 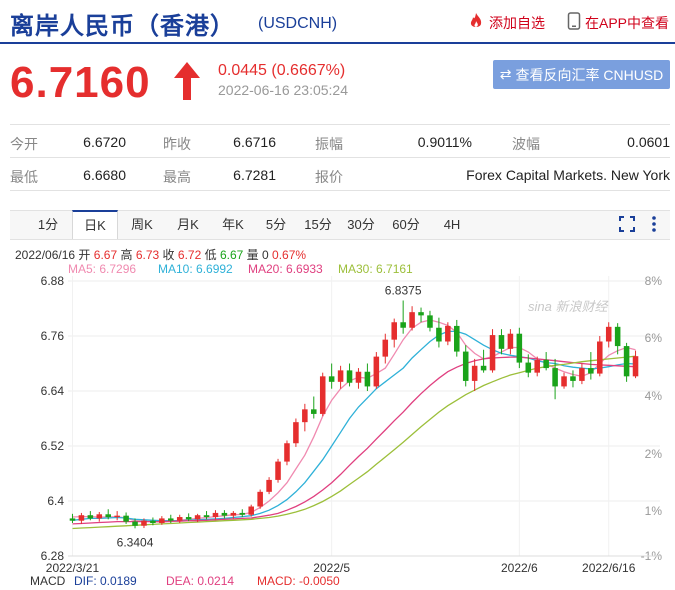 What do you see at coordinates (53, 446) in the screenshot?
I see `y-tick-label: 6.52` at bounding box center [53, 446].